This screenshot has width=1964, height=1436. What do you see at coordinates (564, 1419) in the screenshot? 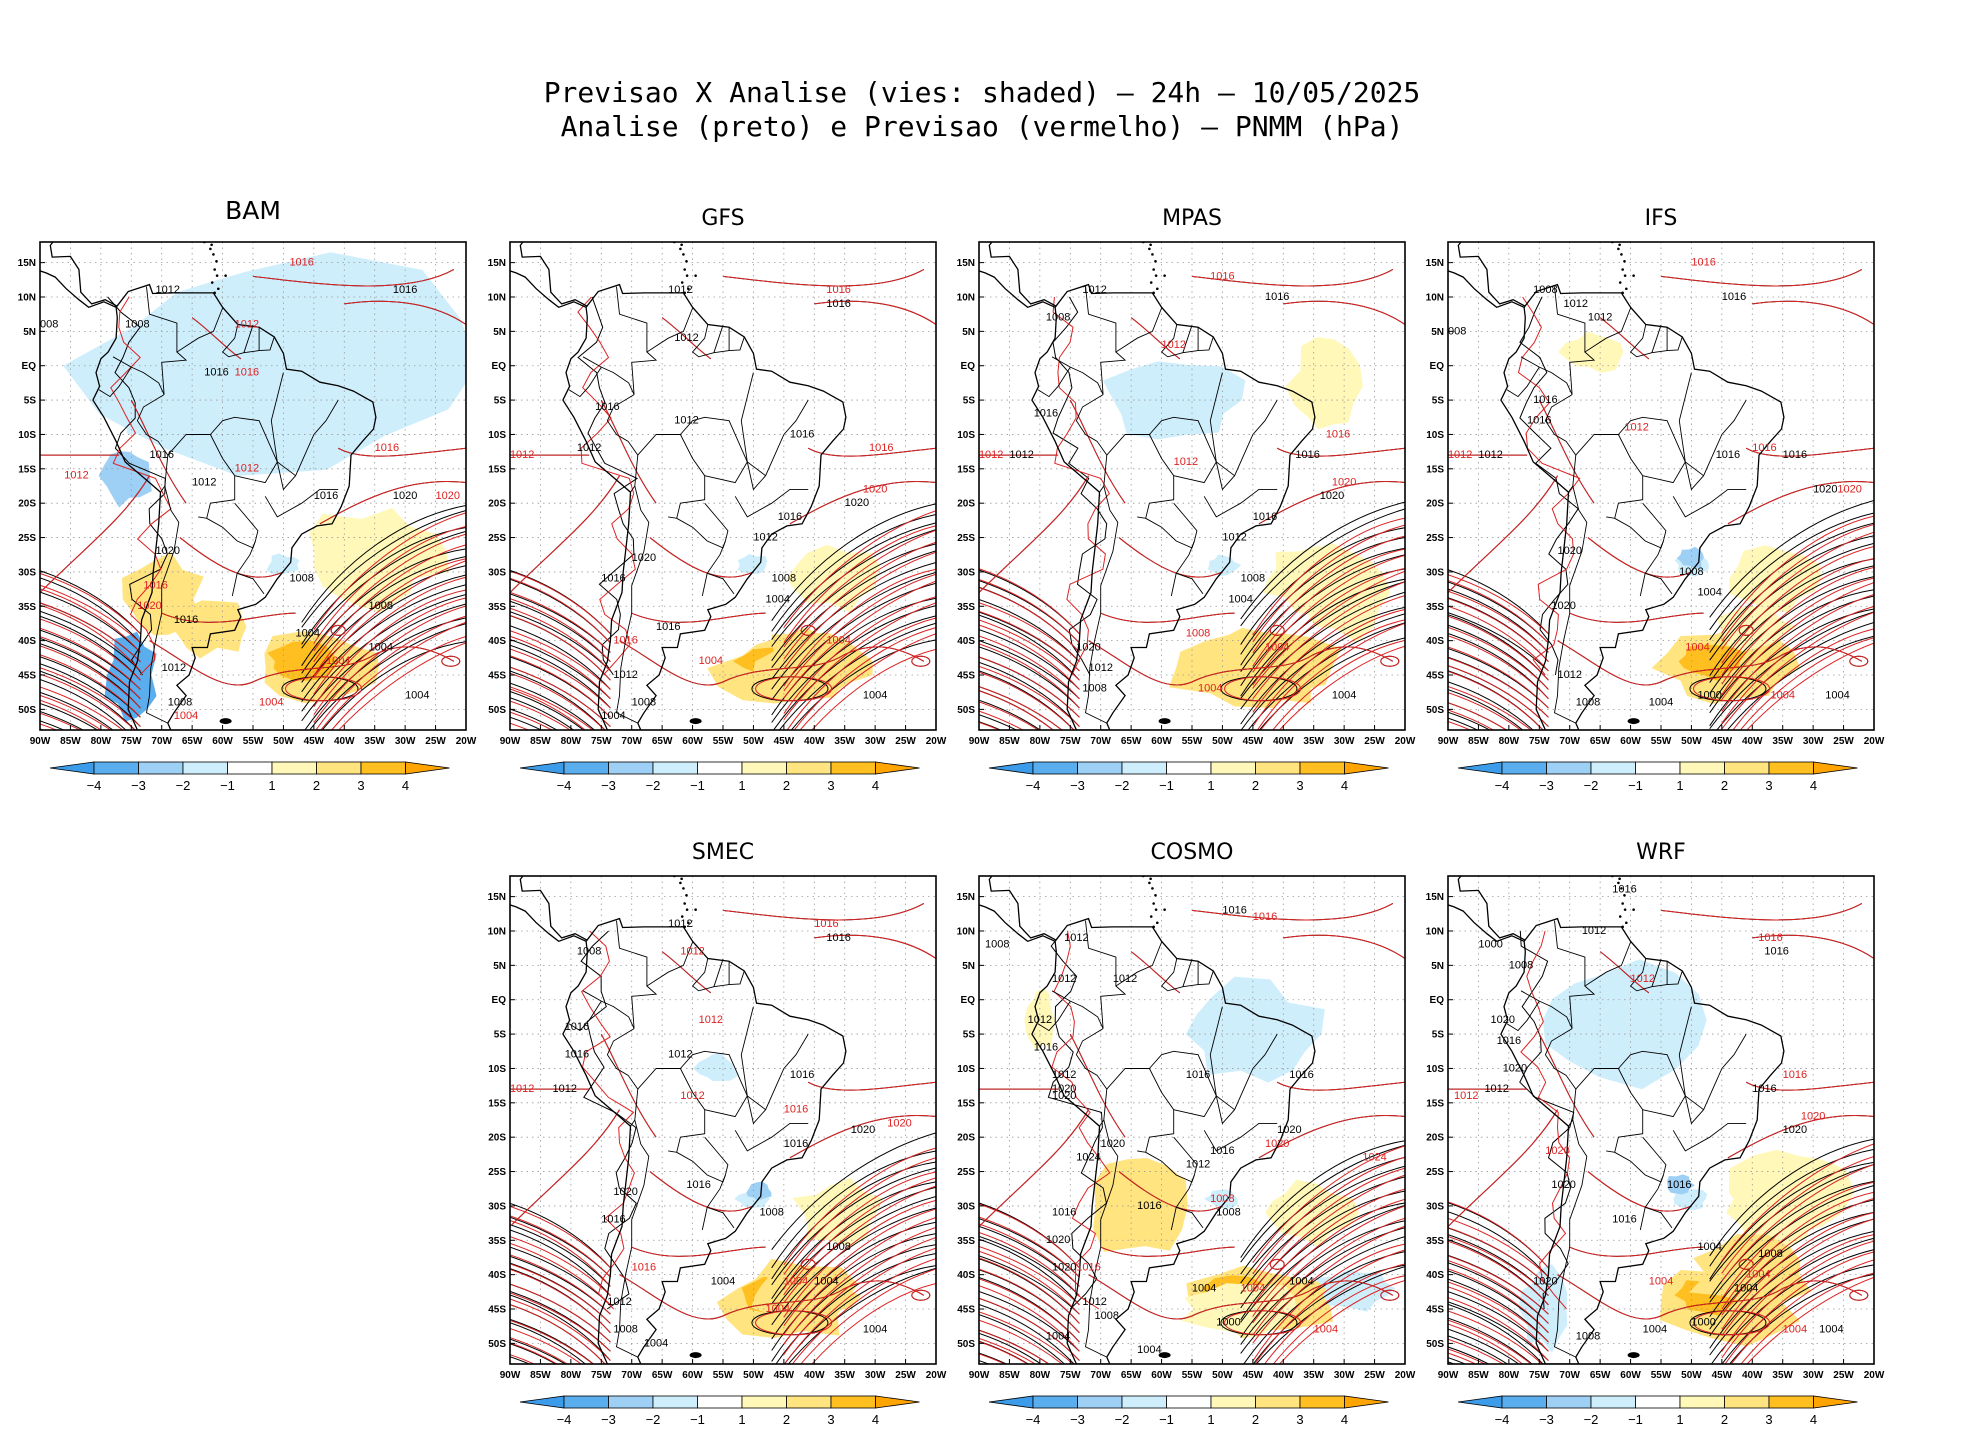
I see `colorbar-label: −4` at bounding box center [564, 1419].